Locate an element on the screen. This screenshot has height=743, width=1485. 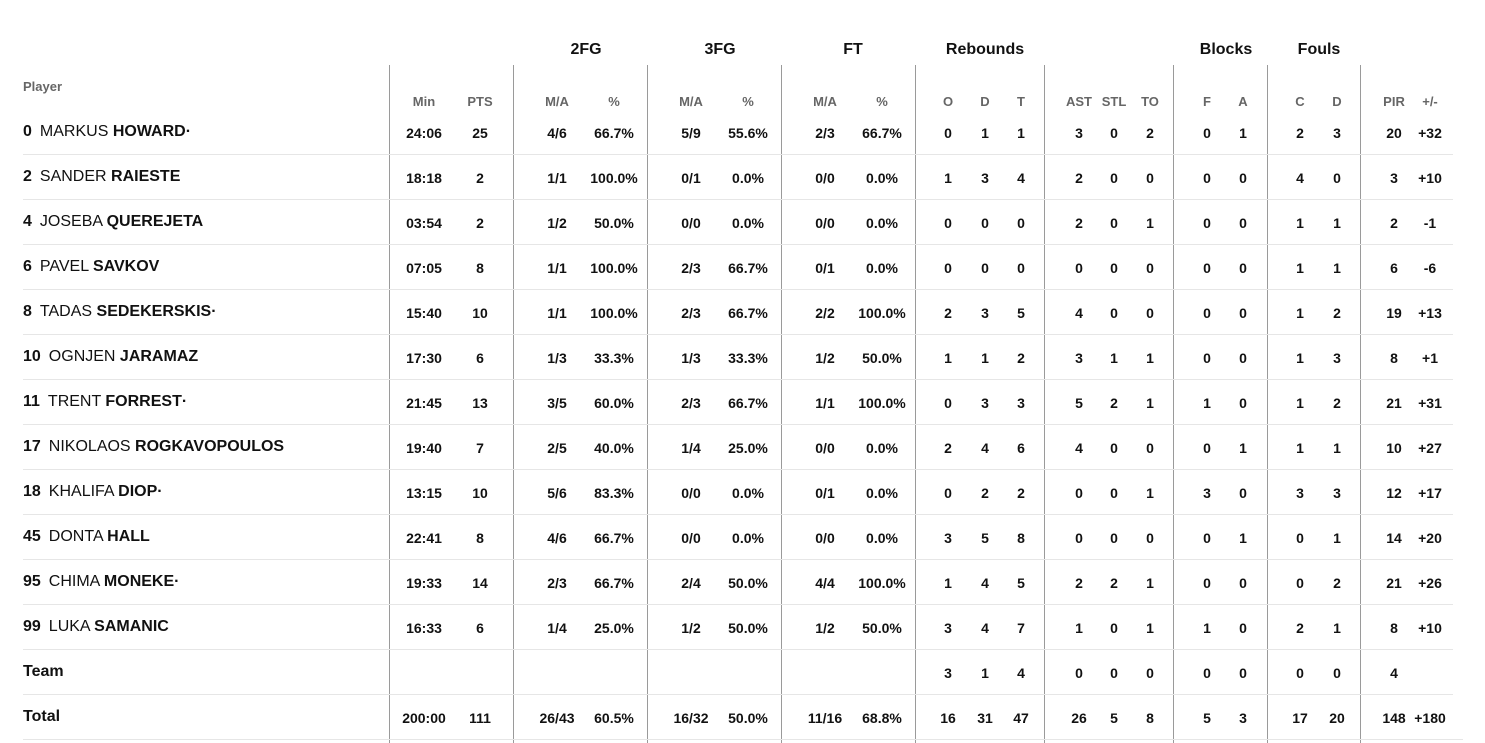
stat-cell: 1/2 is located at coordinates (825, 358).